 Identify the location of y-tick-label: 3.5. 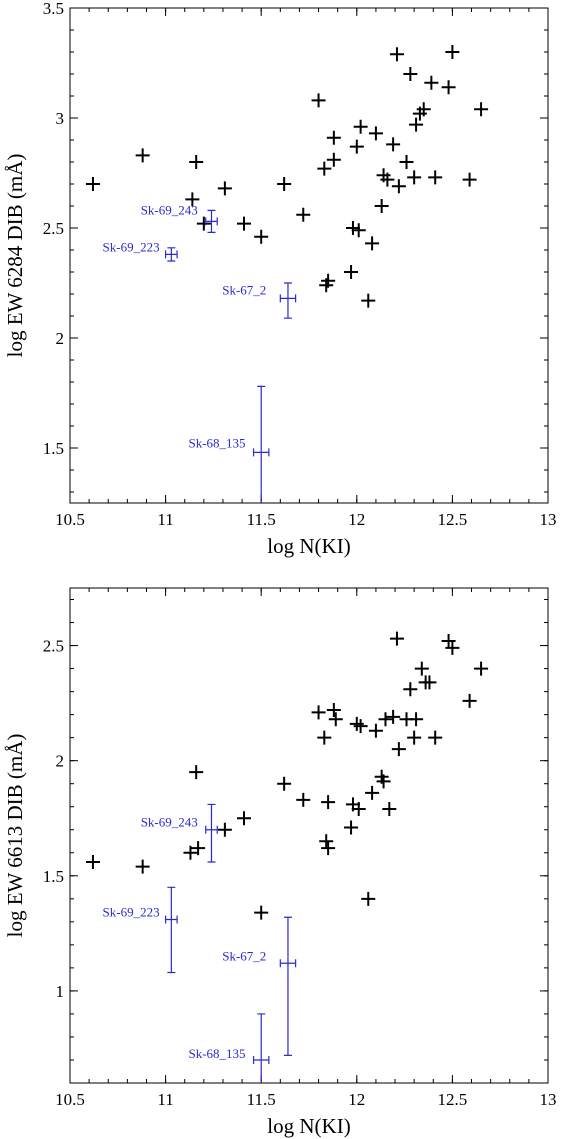
(53, 9).